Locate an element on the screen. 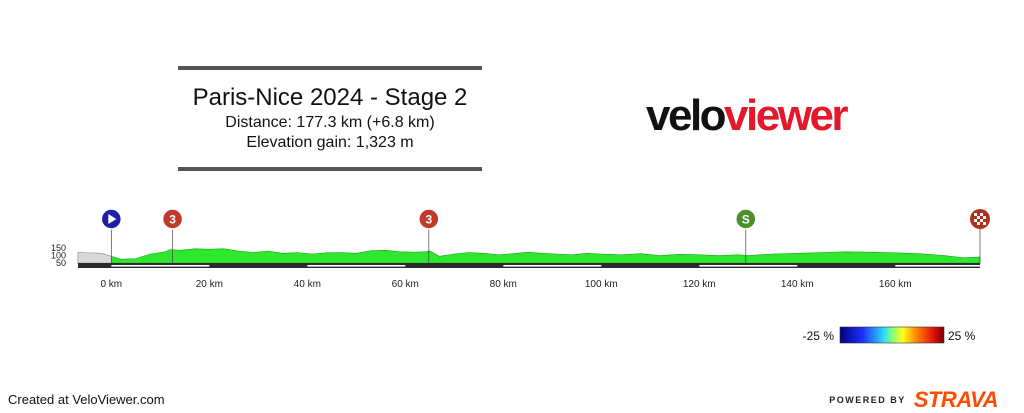 The height and width of the screenshot is (413, 1024). play-icon is located at coordinates (112, 219).